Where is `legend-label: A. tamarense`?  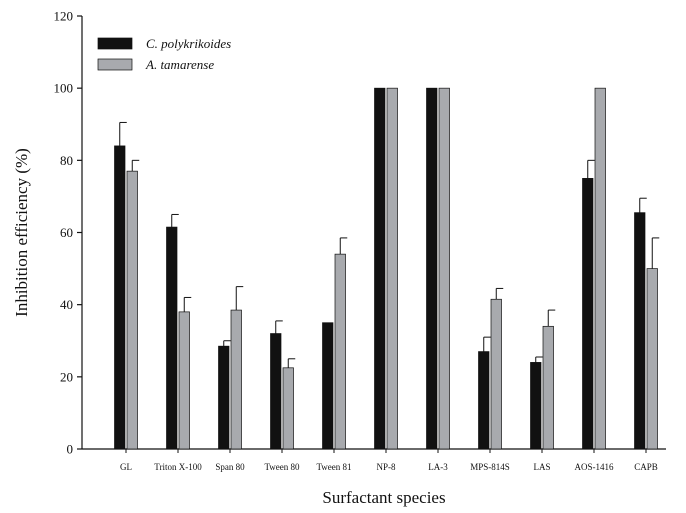 legend-label: A. tamarense is located at coordinates (179, 64).